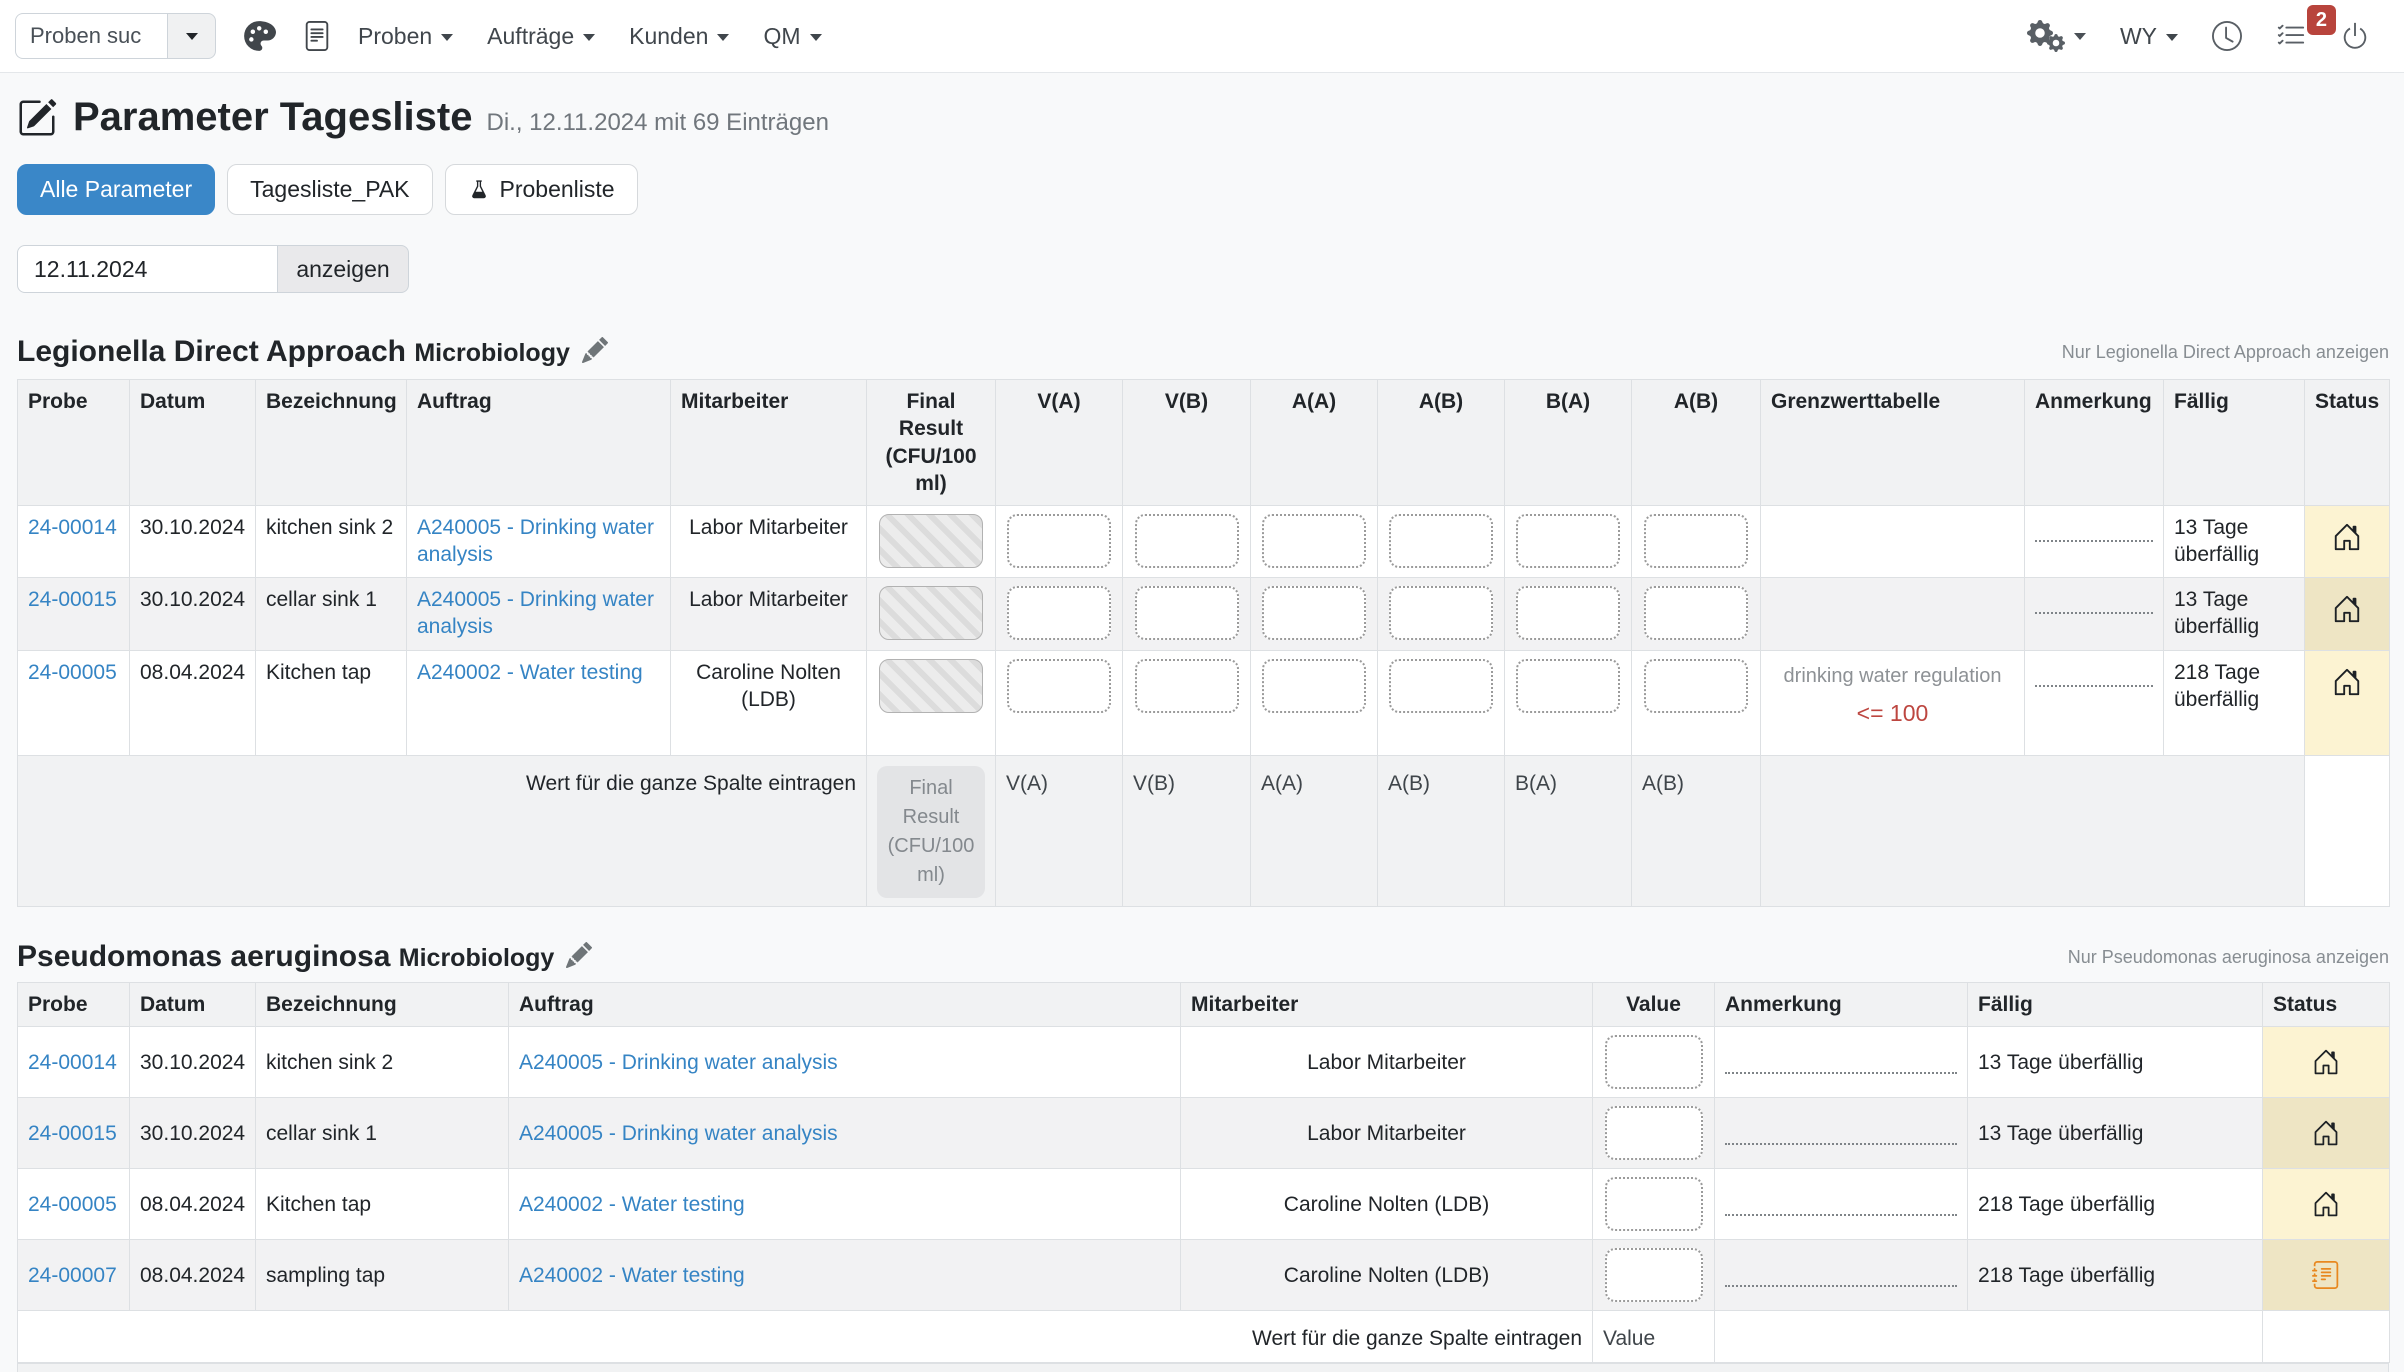  I want to click on tab-probenliste: Probenliste, so click(541, 189).